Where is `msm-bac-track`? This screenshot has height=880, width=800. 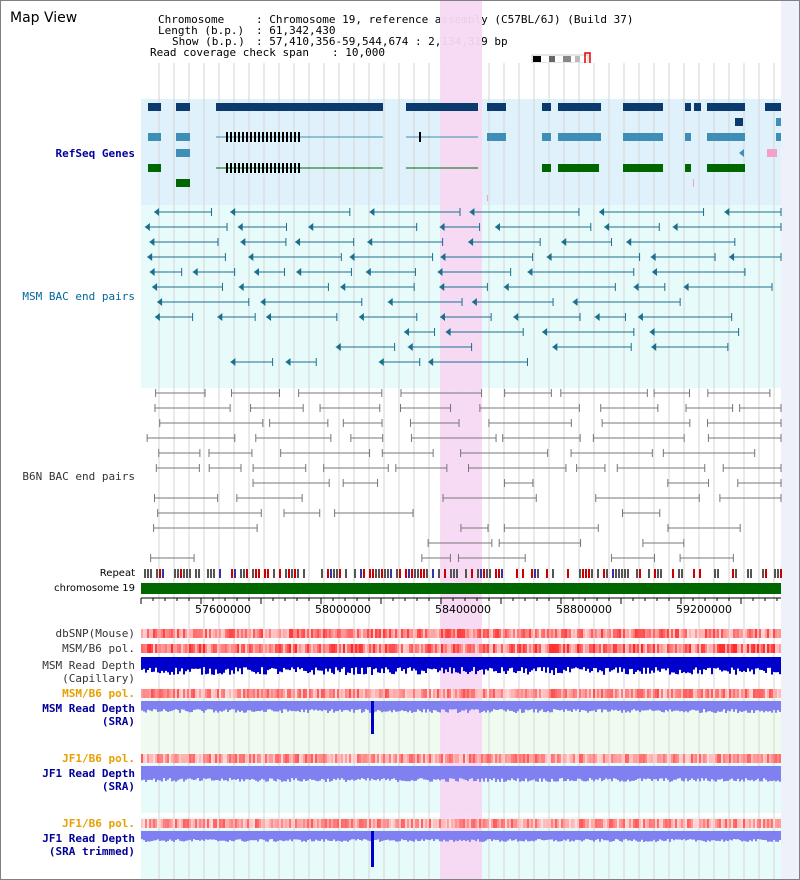 msm-bac-track is located at coordinates (463, 287).